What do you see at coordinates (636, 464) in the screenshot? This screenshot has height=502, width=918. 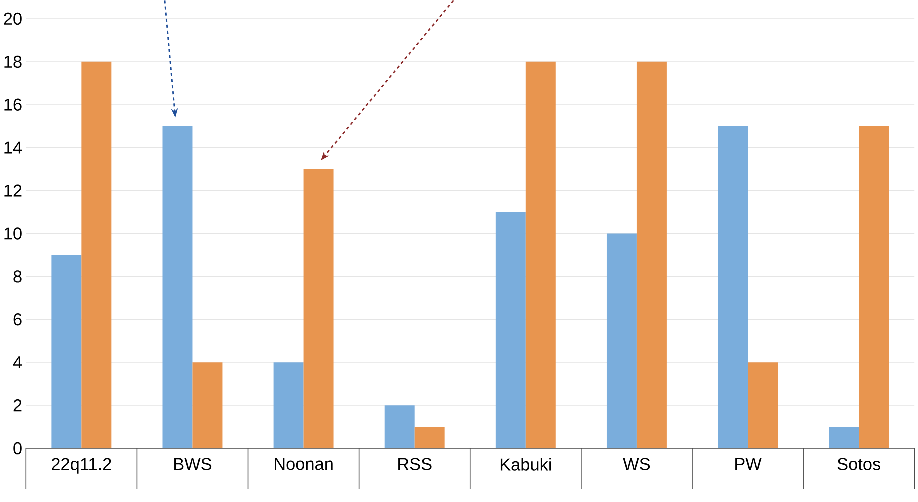 I see `x-tick-label: WS` at bounding box center [636, 464].